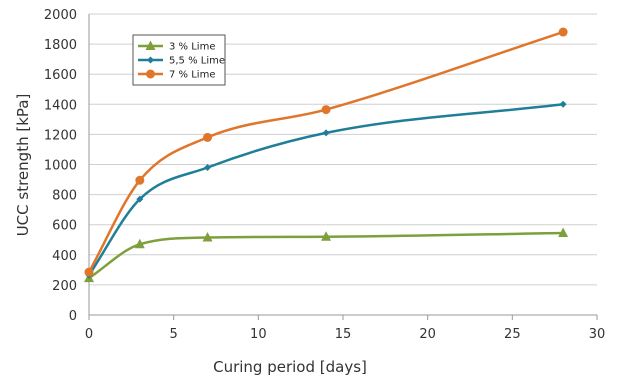 This screenshot has width=617, height=378. What do you see at coordinates (192, 47) in the screenshot?
I see `legend-label: 3 % Lime` at bounding box center [192, 47].